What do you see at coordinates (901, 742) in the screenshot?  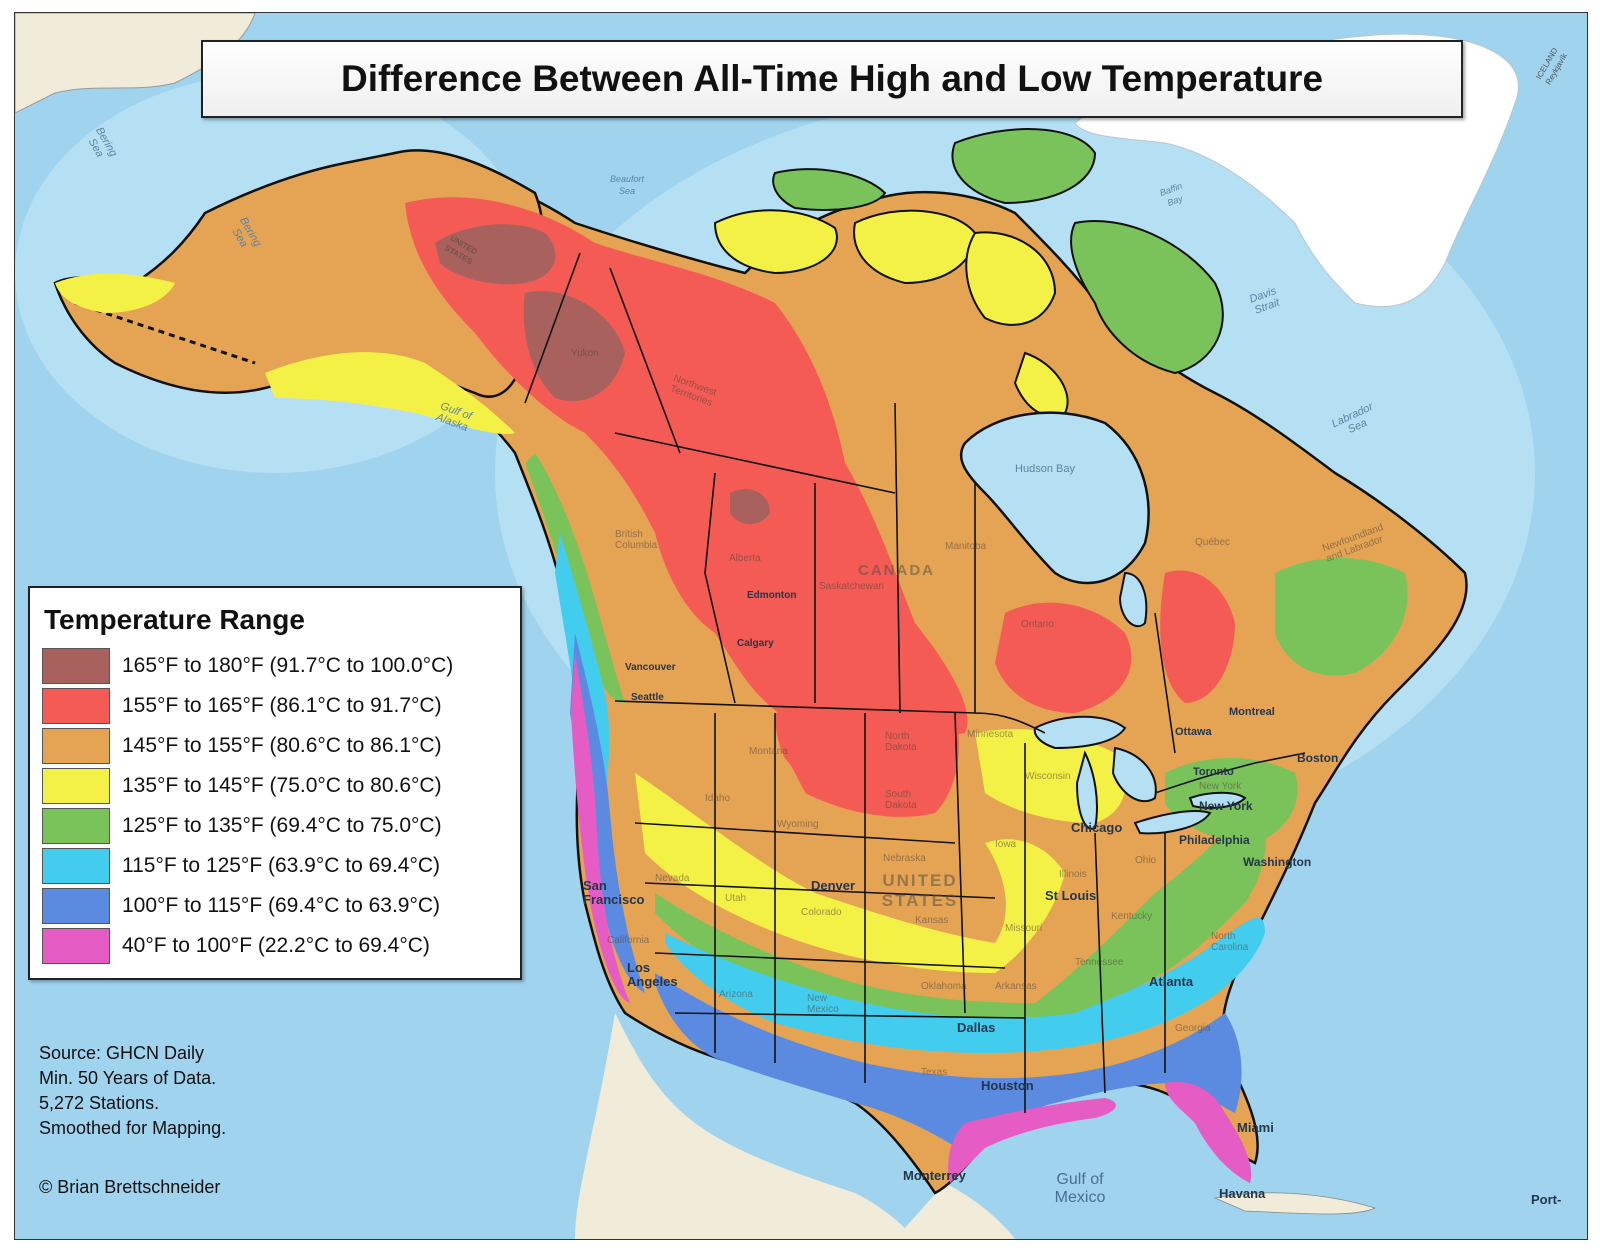 I see `north-dakota-label: North Dakota` at bounding box center [901, 742].